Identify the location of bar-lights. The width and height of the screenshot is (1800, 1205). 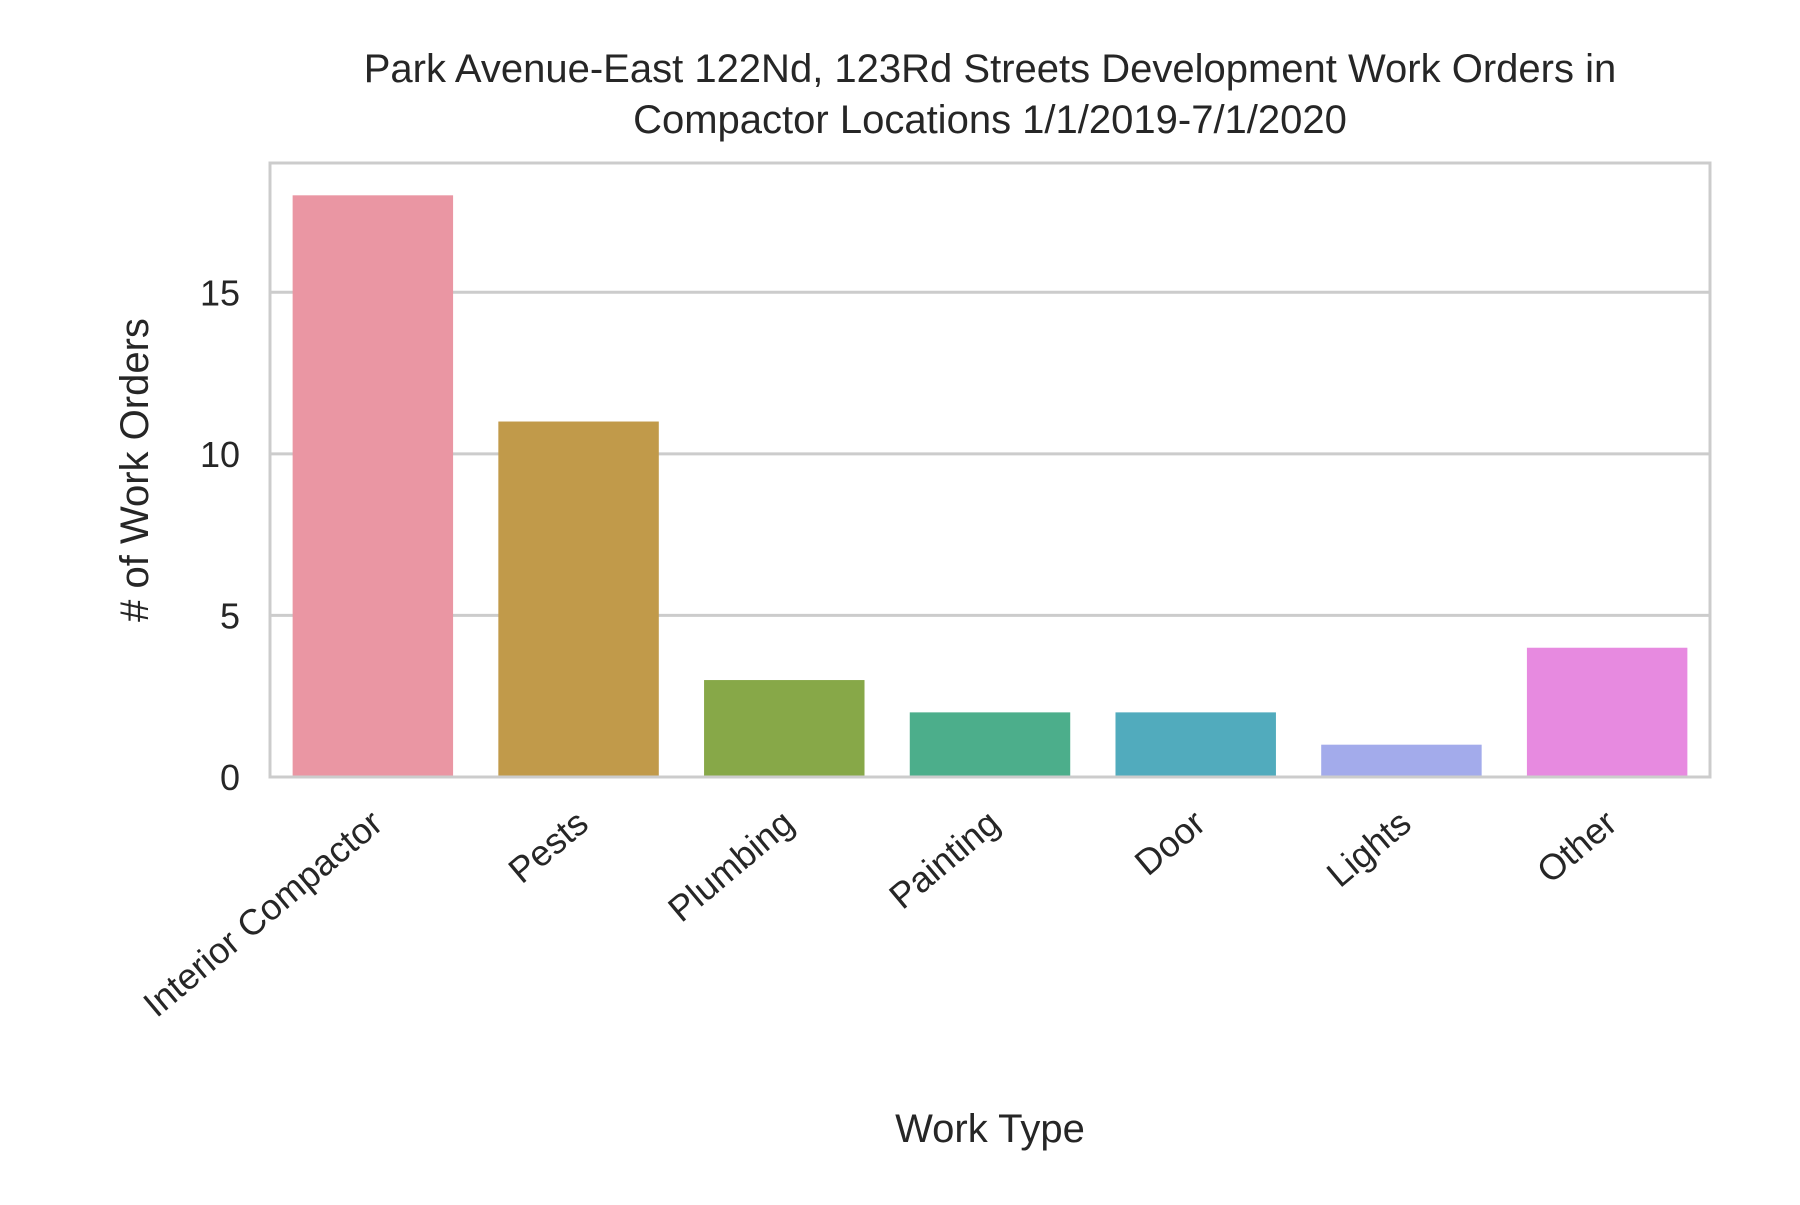
(1401, 760).